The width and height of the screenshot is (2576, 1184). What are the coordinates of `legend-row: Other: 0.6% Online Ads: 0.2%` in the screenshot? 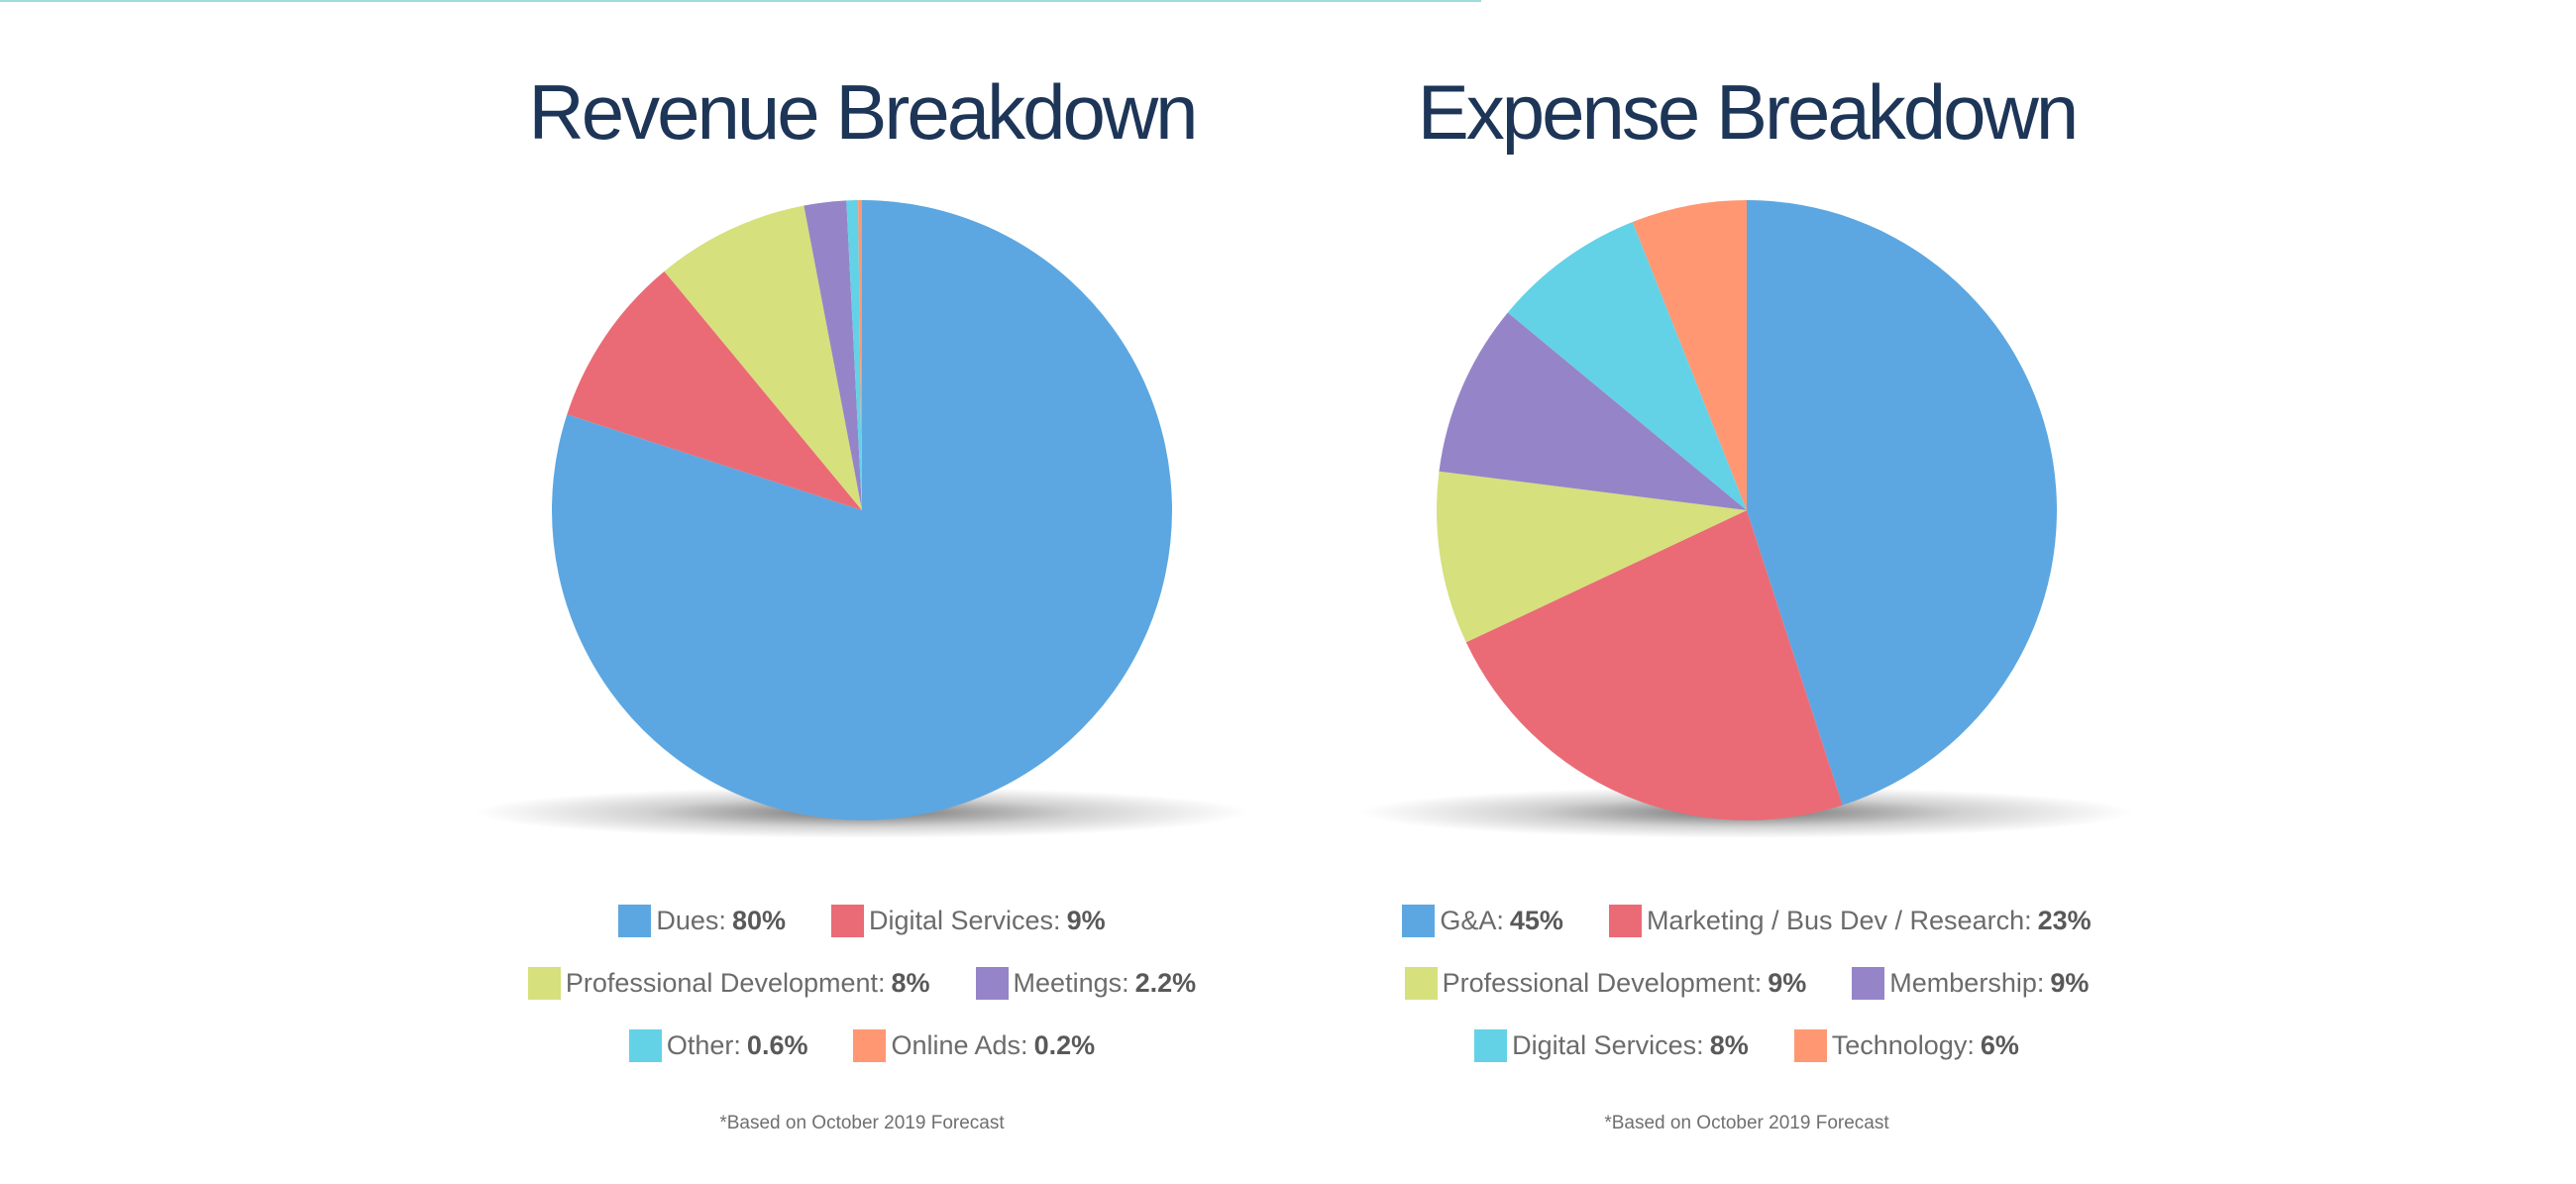 It's located at (862, 1046).